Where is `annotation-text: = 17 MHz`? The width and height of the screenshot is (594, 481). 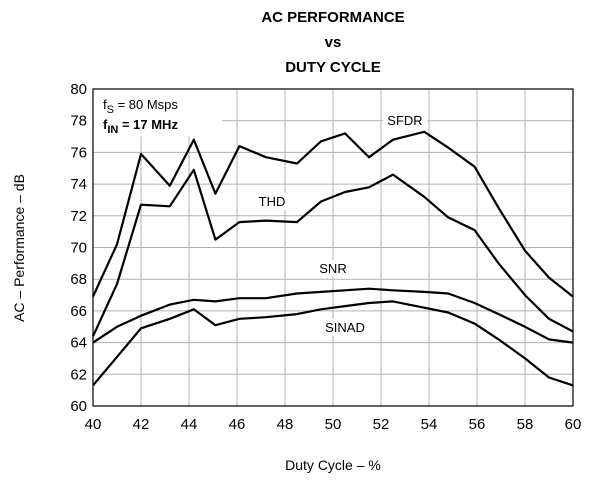 annotation-text: = 17 MHz is located at coordinates (148, 124).